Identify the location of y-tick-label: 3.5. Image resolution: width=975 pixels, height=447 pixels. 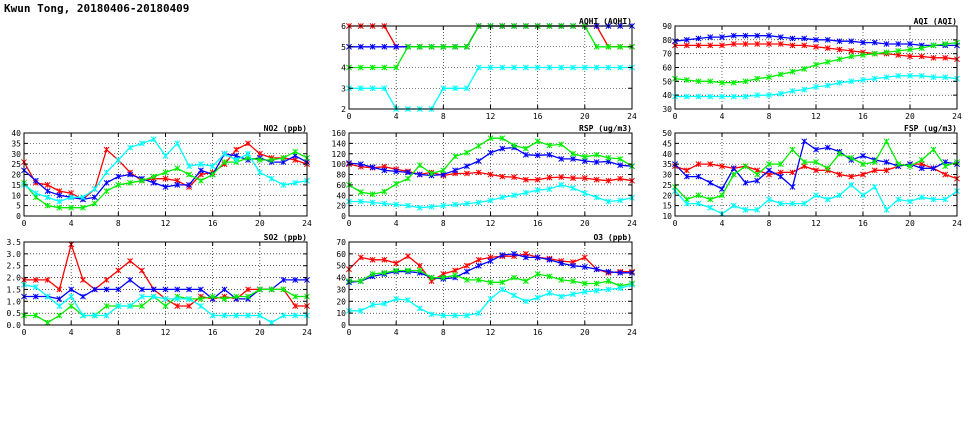
(14, 242).